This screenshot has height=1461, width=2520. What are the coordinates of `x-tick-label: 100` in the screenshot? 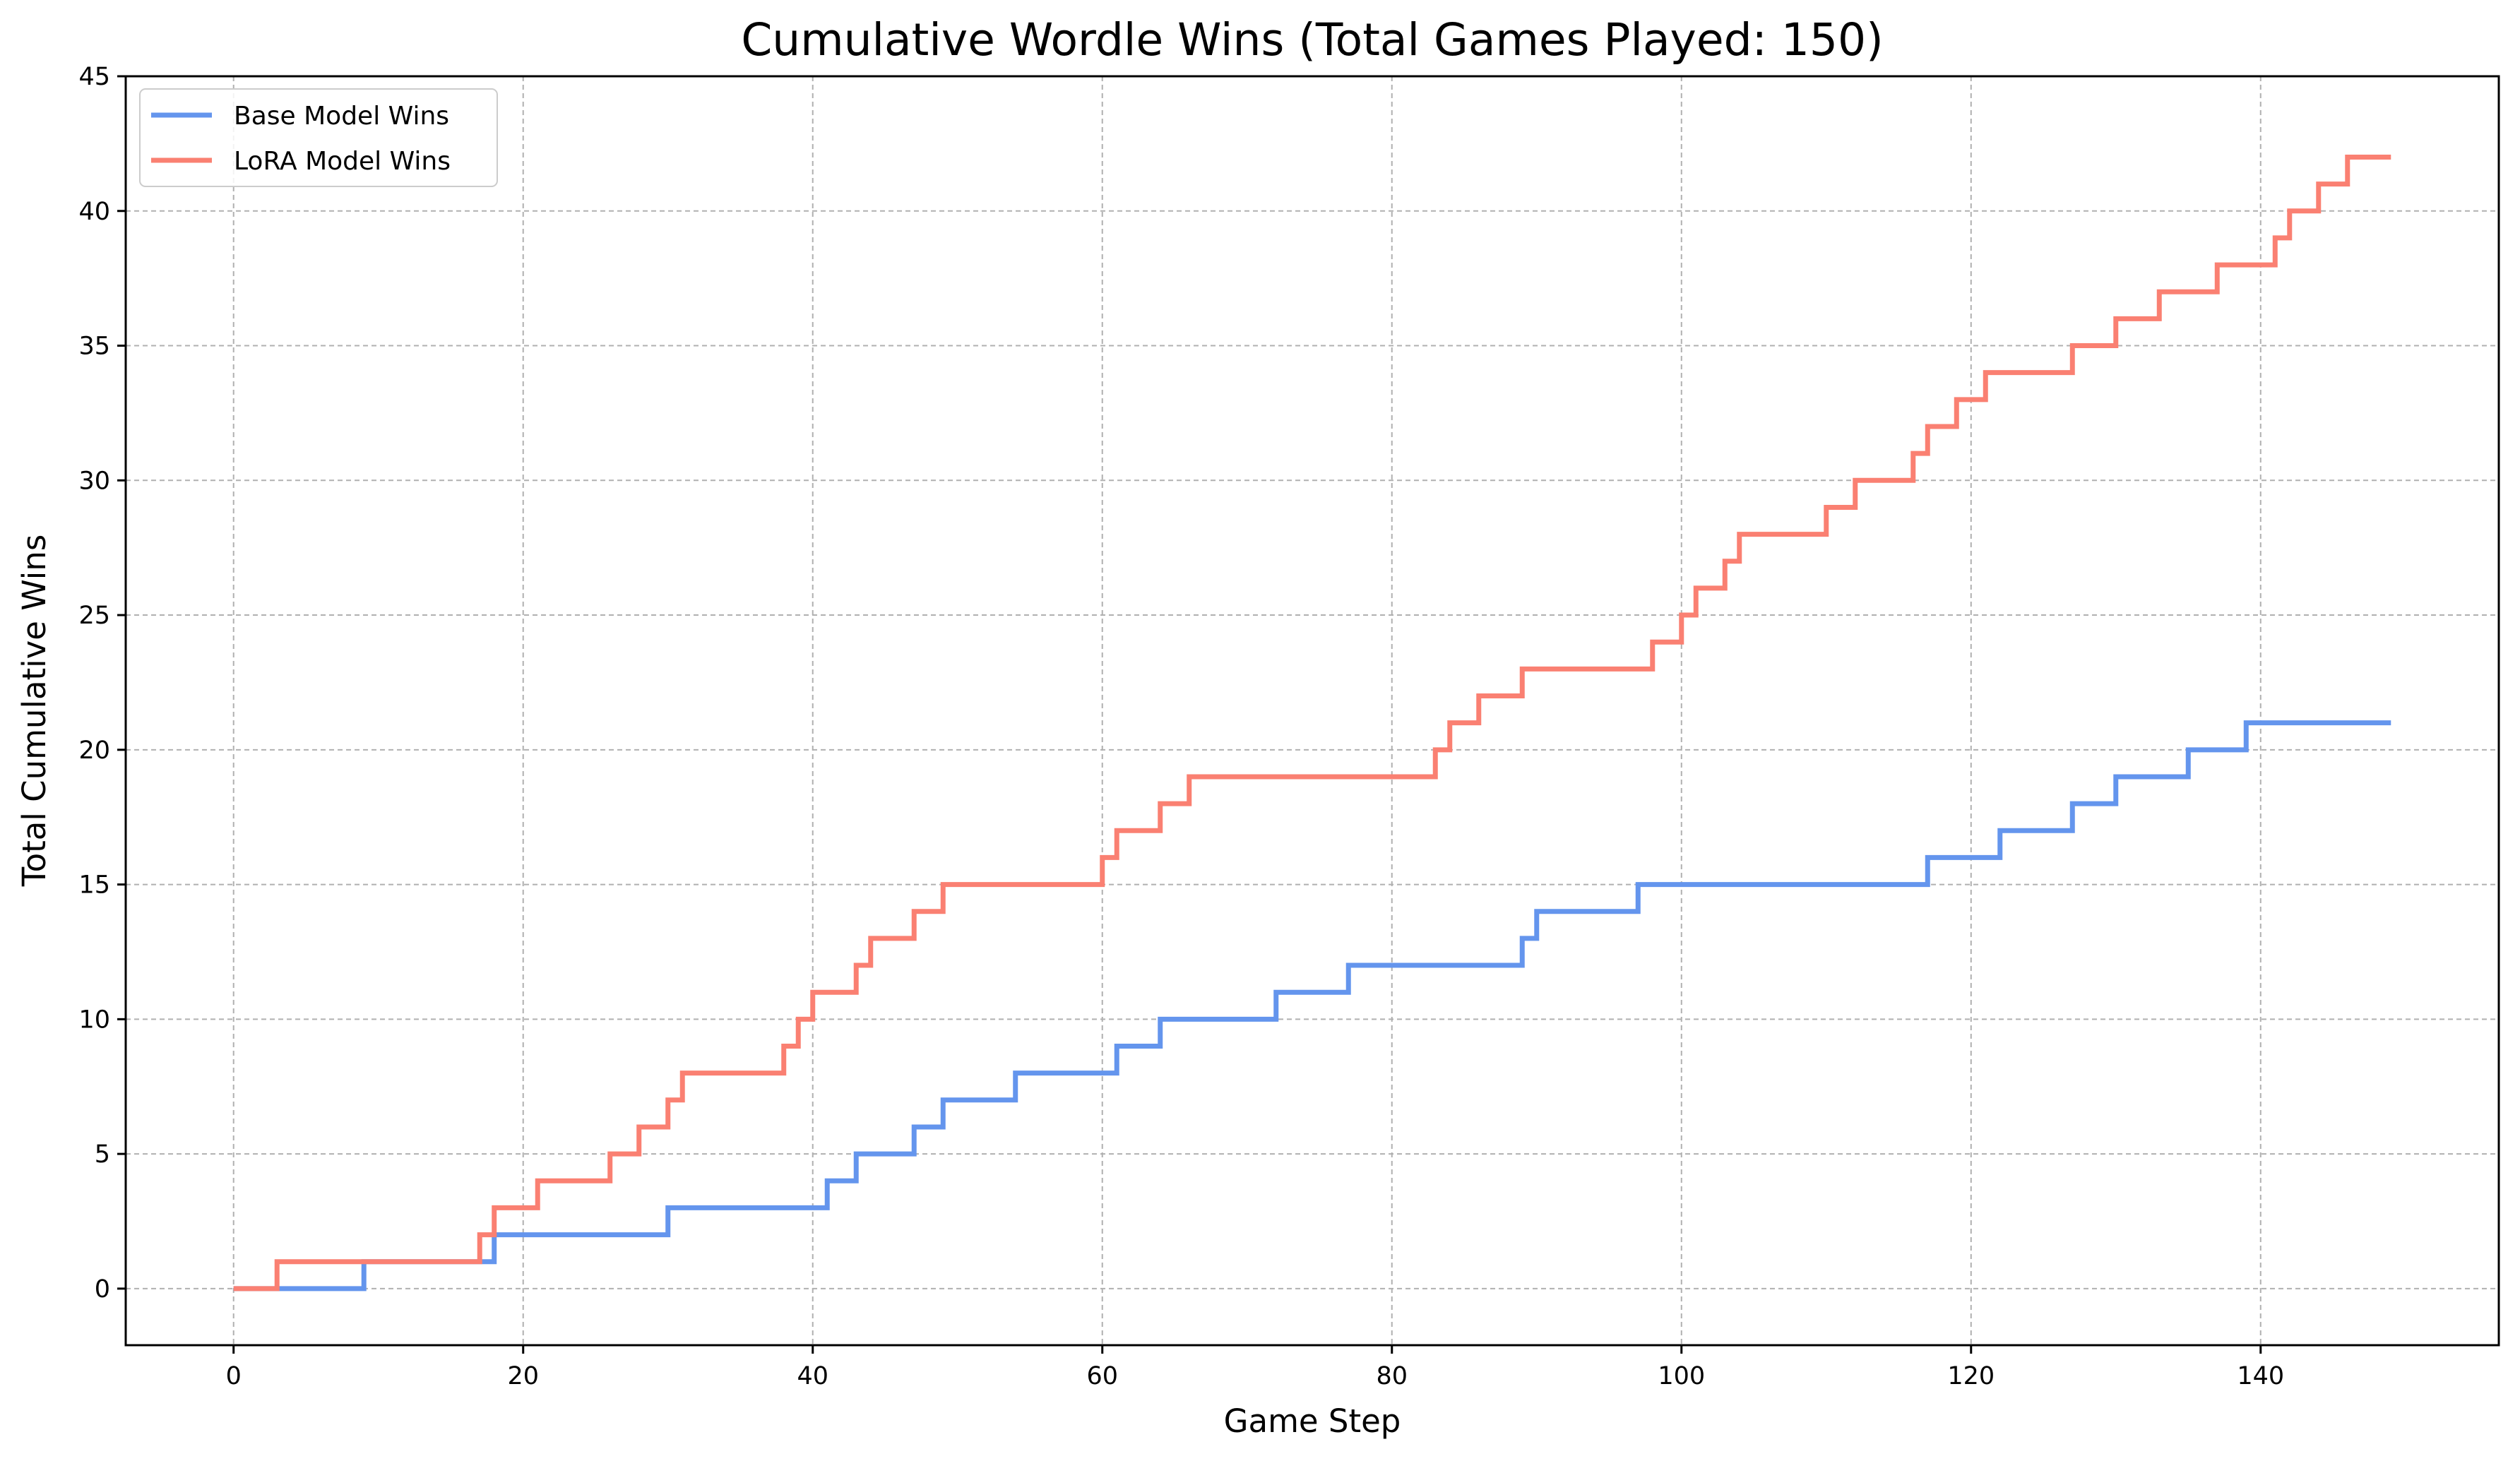 It's located at (1682, 1376).